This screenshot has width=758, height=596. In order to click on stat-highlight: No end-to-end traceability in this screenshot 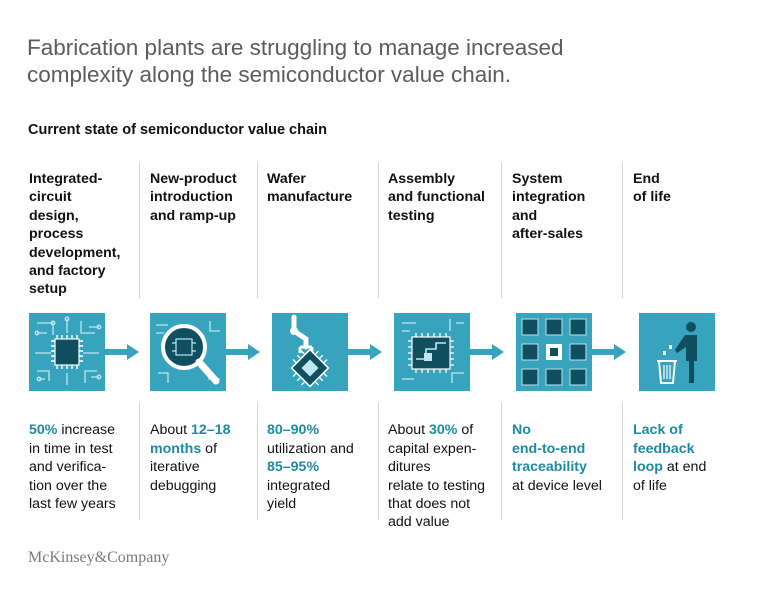, I will do `click(549, 449)`.